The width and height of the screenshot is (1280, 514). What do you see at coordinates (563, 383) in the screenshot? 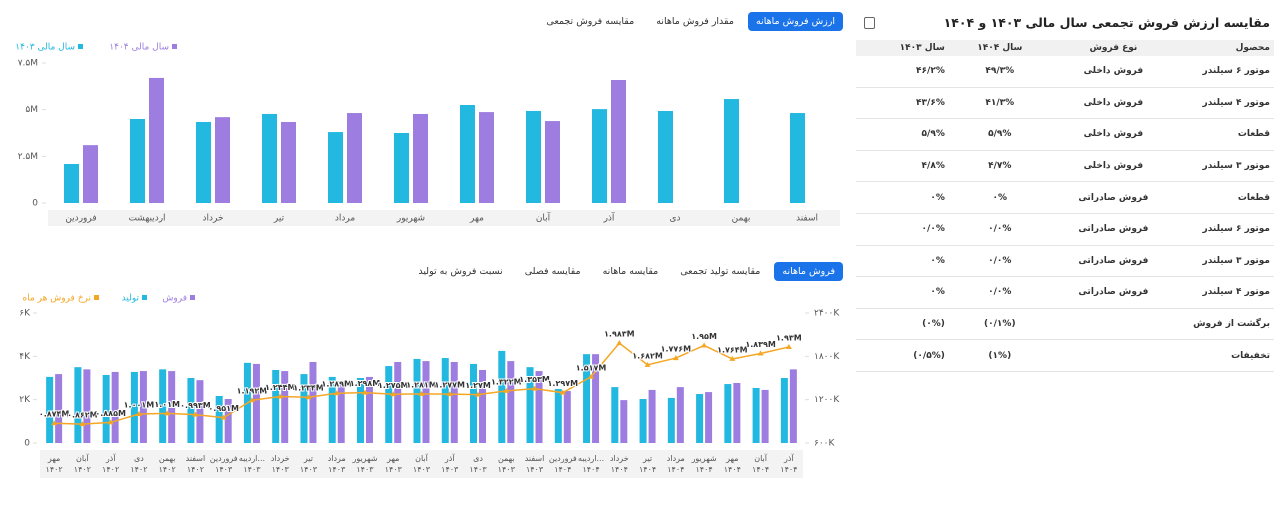
I see `data-label: ۱.۲۹۷M` at bounding box center [563, 383].